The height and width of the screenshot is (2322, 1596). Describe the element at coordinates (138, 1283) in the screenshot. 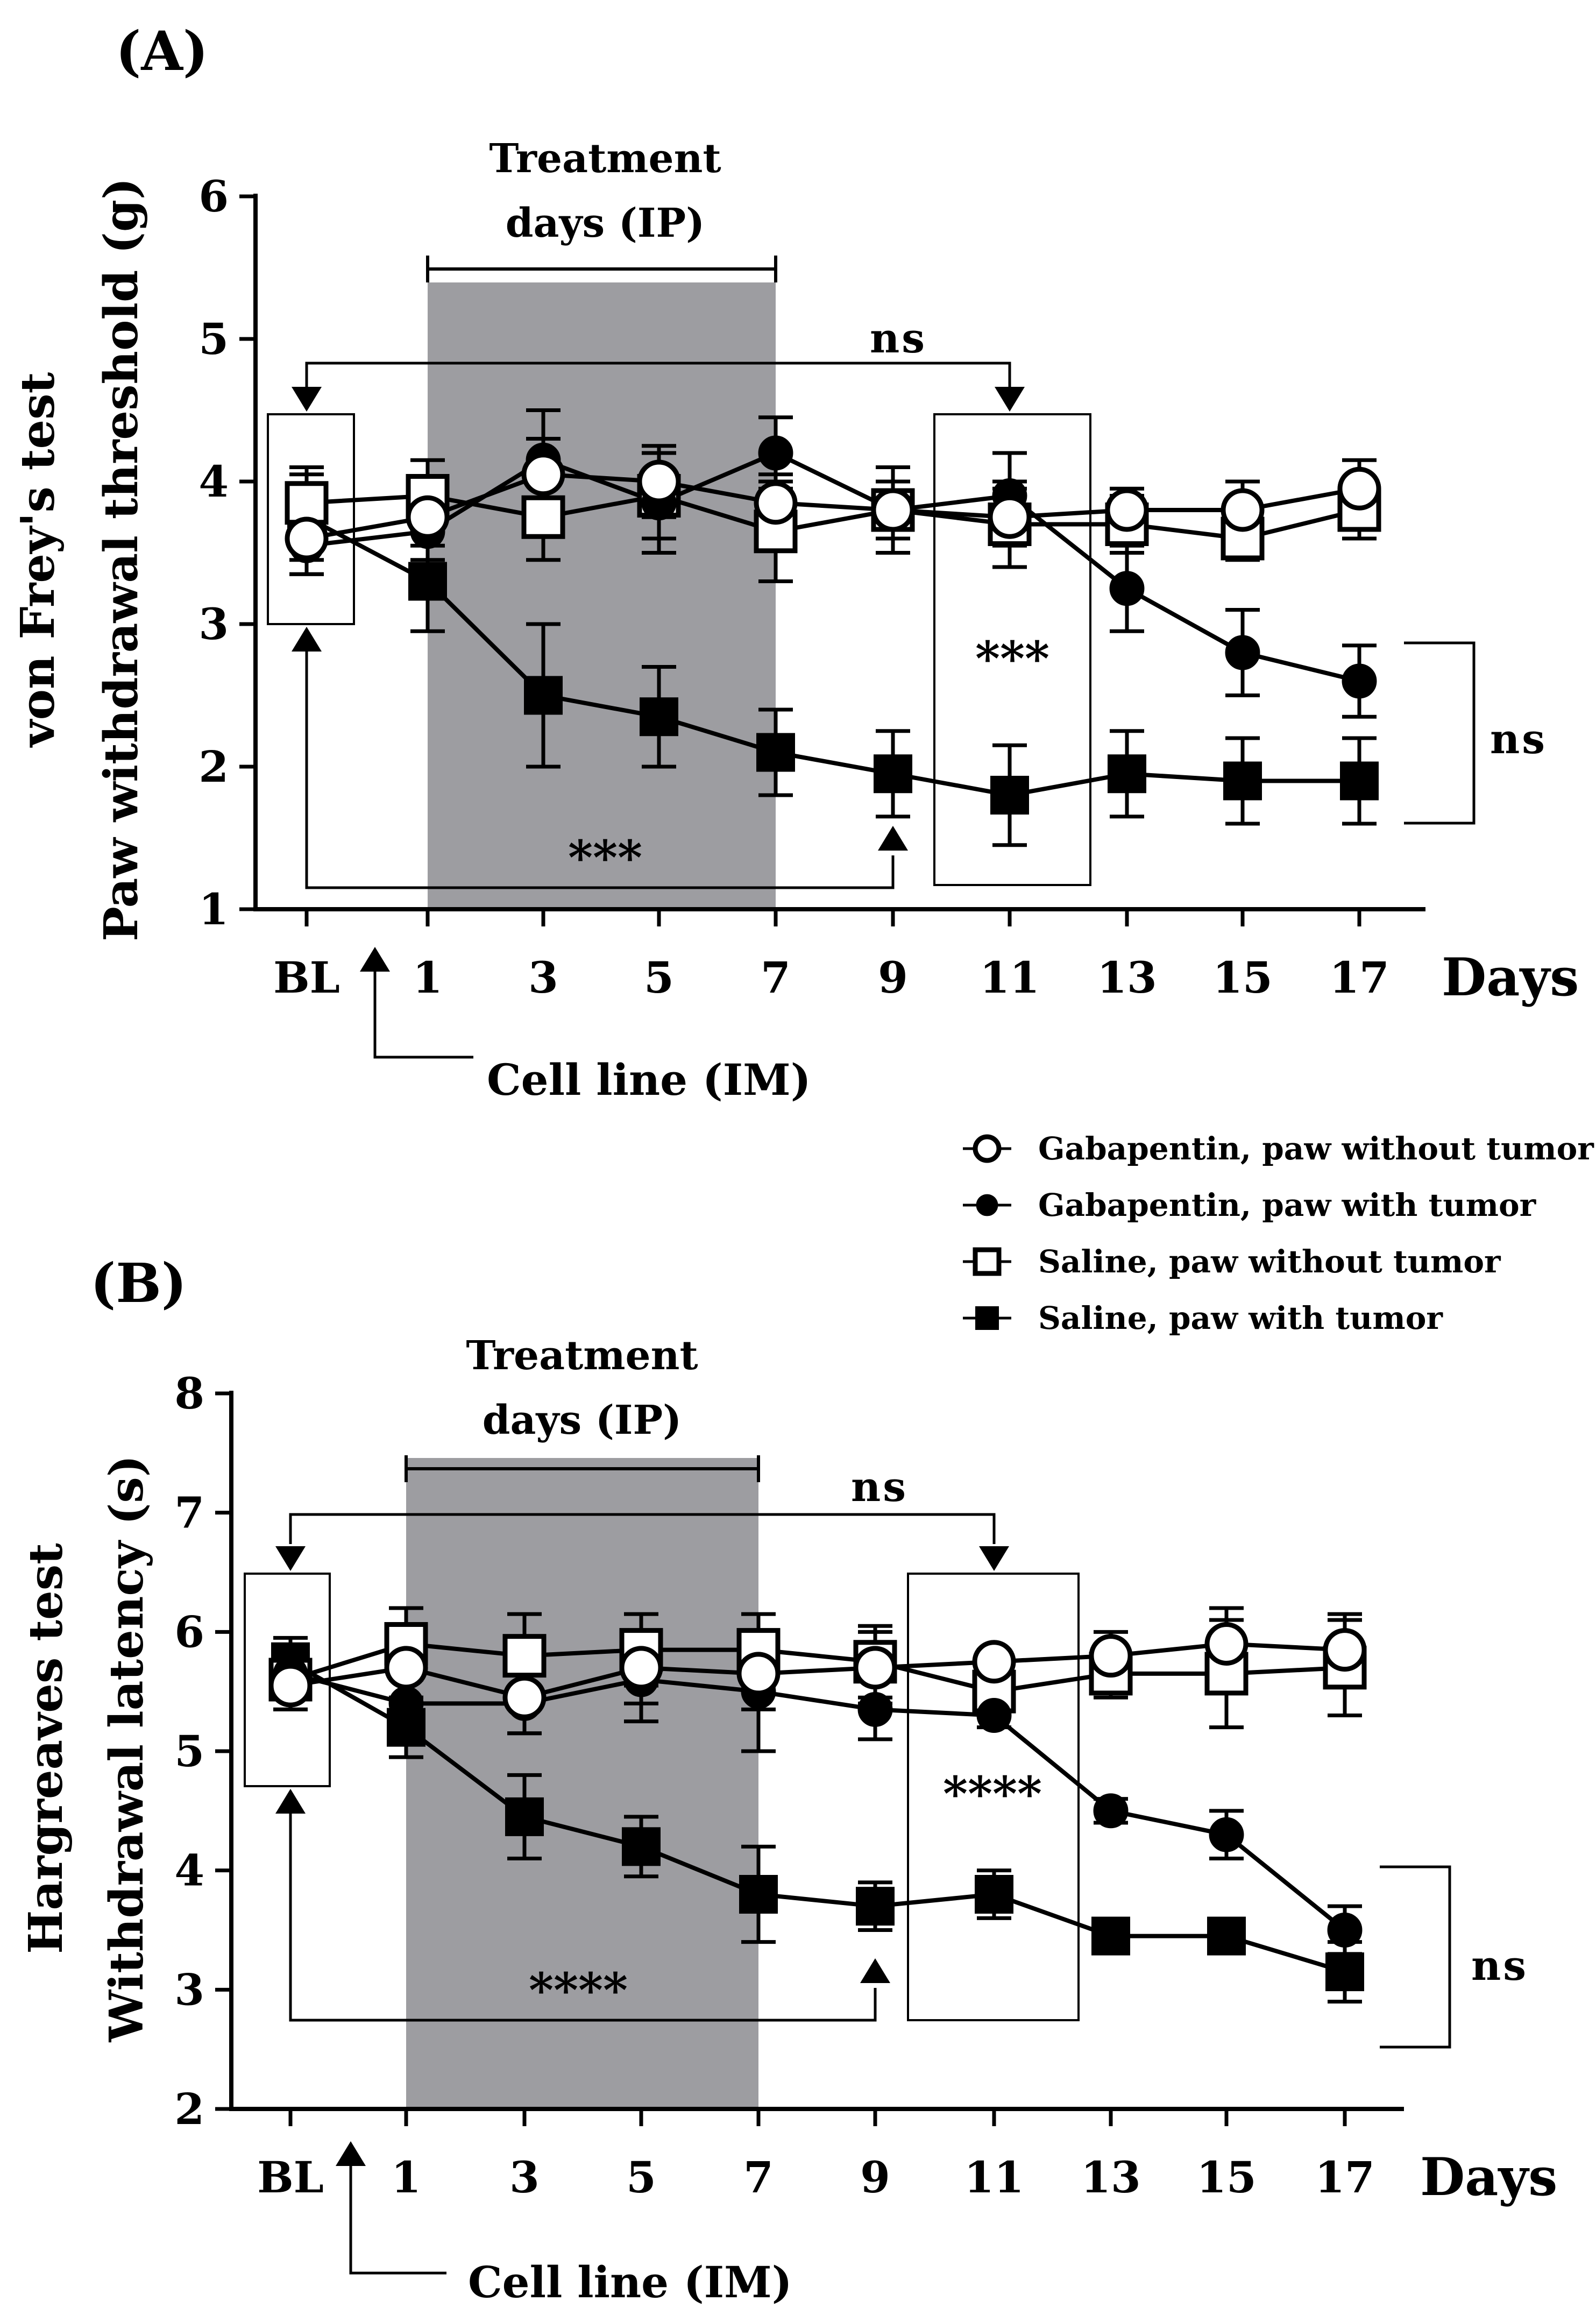

I see `panel-label: (B)` at that location.